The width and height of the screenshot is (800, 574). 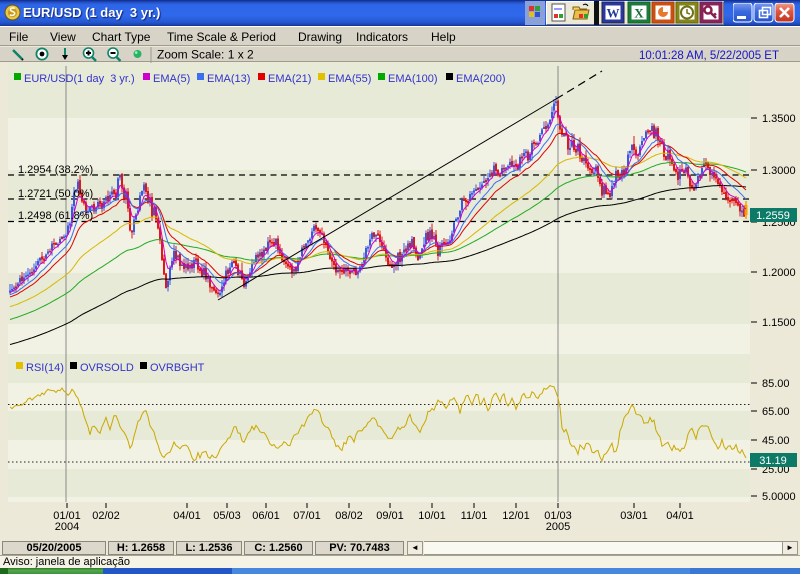 What do you see at coordinates (776, 441) in the screenshot?
I see `svg-text: 45.00` at bounding box center [776, 441].